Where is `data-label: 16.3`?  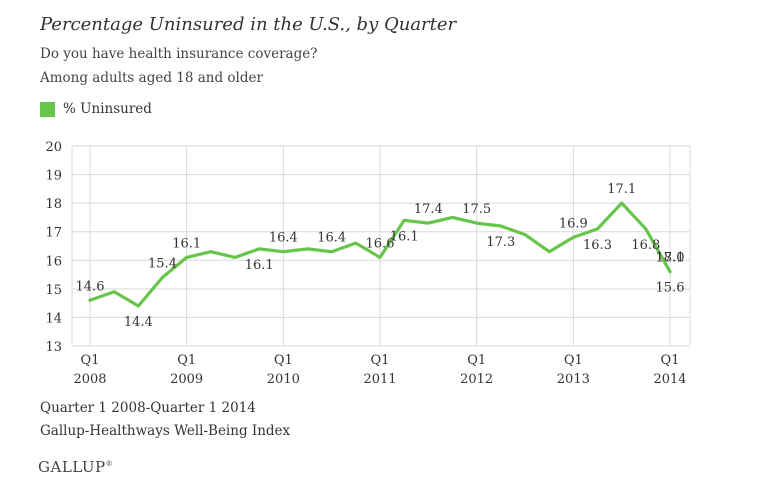 data-label: 16.3 is located at coordinates (597, 245).